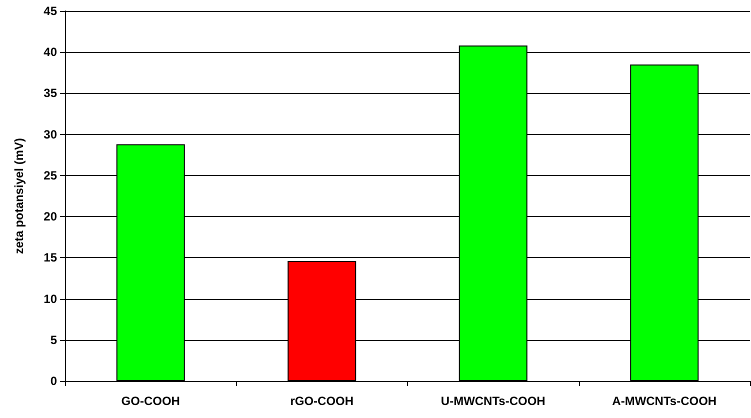  I want to click on x-tick-label: rGO-COOH, so click(322, 401).